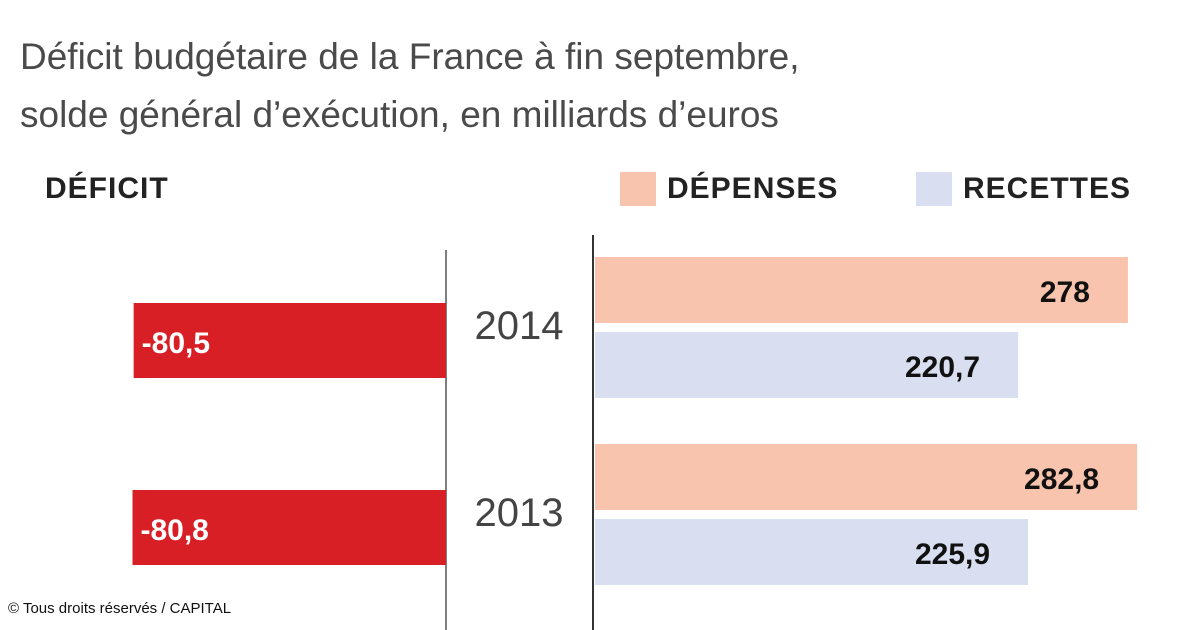  I want to click on deficit-label-2014: -80,5, so click(176, 343).